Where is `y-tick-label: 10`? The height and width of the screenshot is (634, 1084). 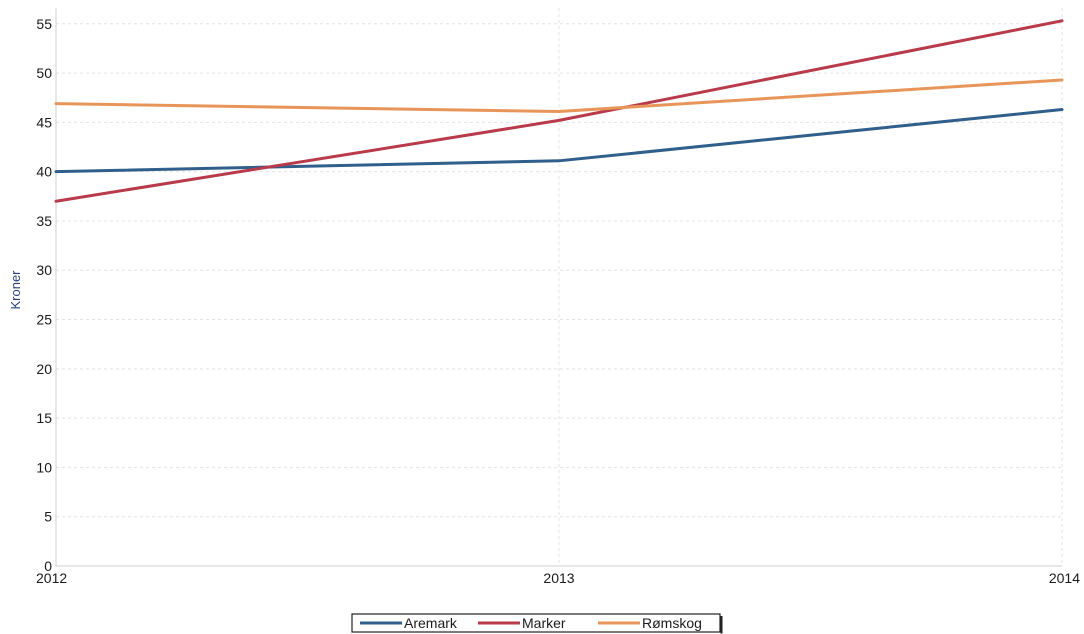 y-tick-label: 10 is located at coordinates (44, 467).